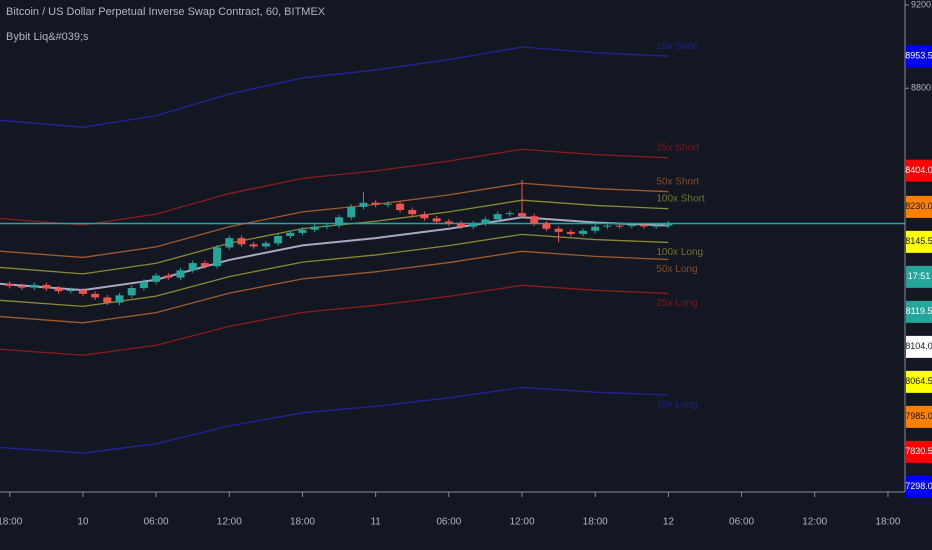 The height and width of the screenshot is (550, 932). I want to click on price-label: 8953.5, so click(918, 56).